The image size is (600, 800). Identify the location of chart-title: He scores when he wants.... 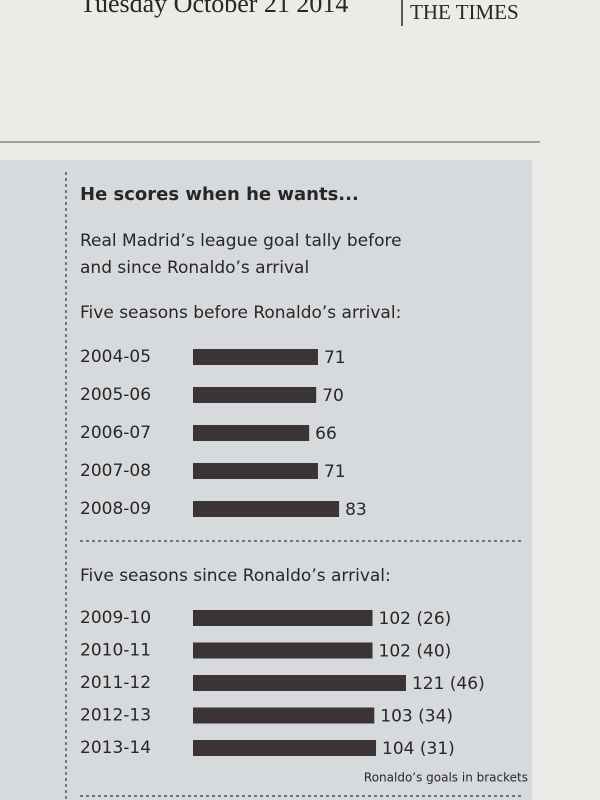
(219, 194).